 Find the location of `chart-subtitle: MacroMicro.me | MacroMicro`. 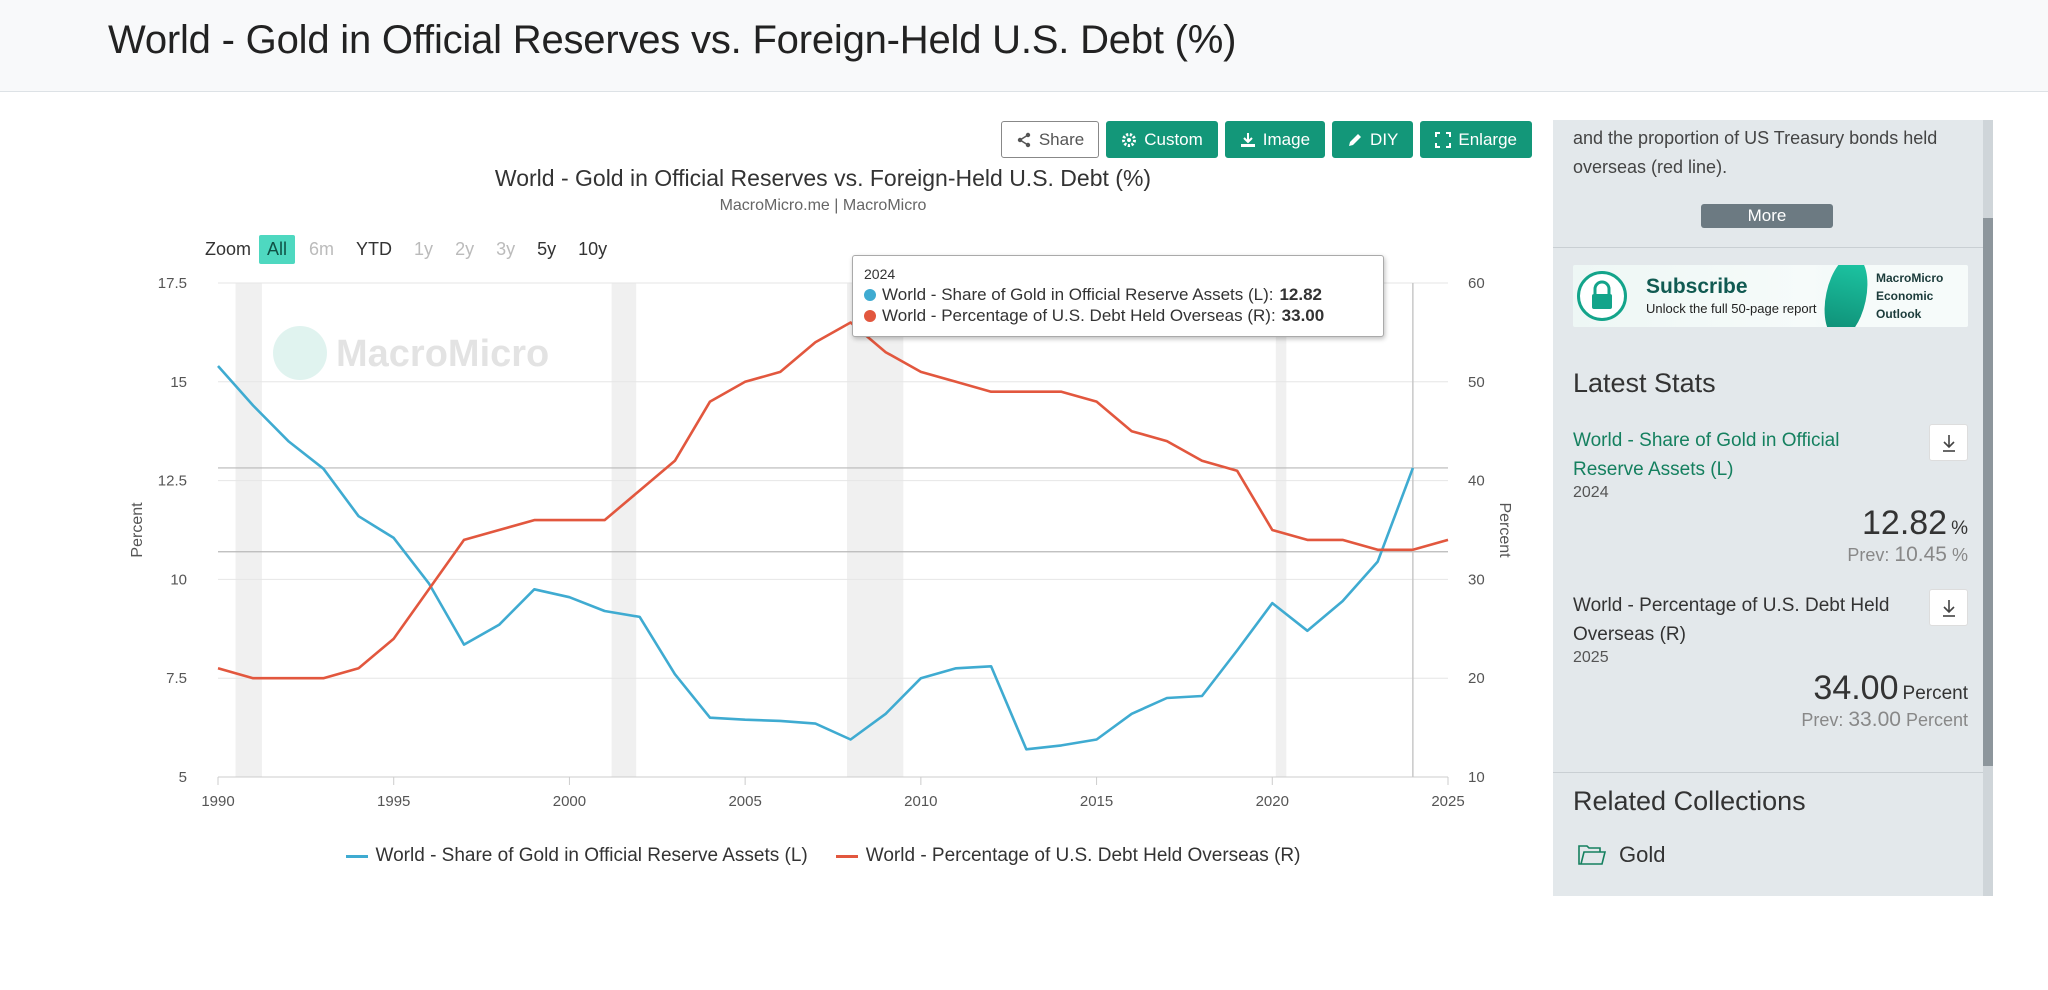

chart-subtitle: MacroMicro.me | MacroMicro is located at coordinates (823, 205).